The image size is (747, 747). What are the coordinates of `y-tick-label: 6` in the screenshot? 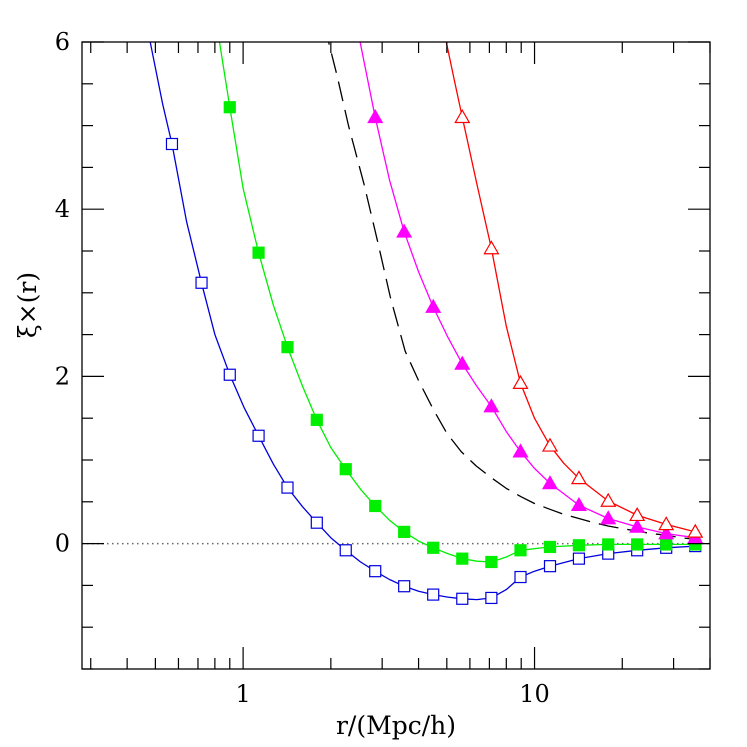 It's located at (62, 42).